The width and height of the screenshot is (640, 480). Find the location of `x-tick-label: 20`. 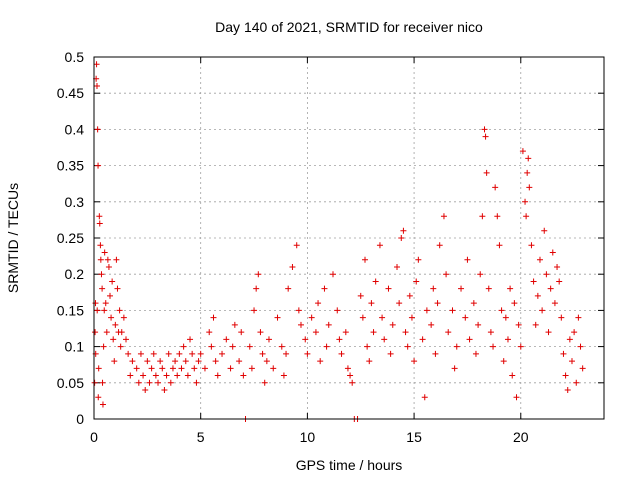

x-tick-label: 20 is located at coordinates (521, 437).